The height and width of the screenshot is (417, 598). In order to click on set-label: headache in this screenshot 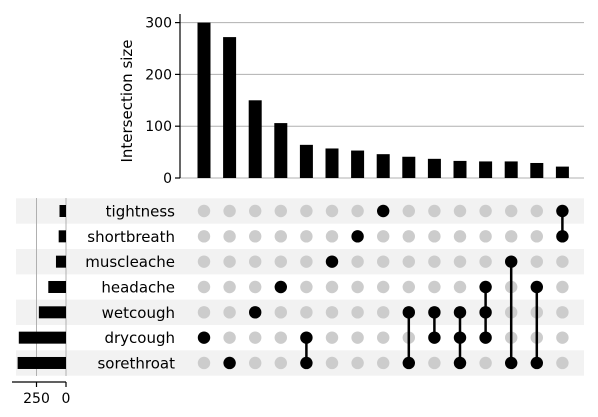, I will do `click(138, 287)`.